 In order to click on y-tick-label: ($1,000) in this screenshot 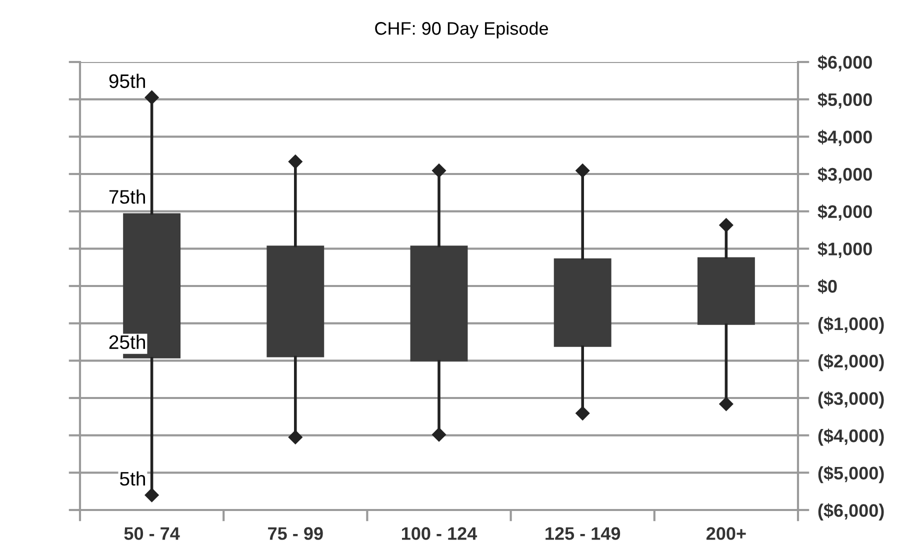, I will do `click(851, 325)`.